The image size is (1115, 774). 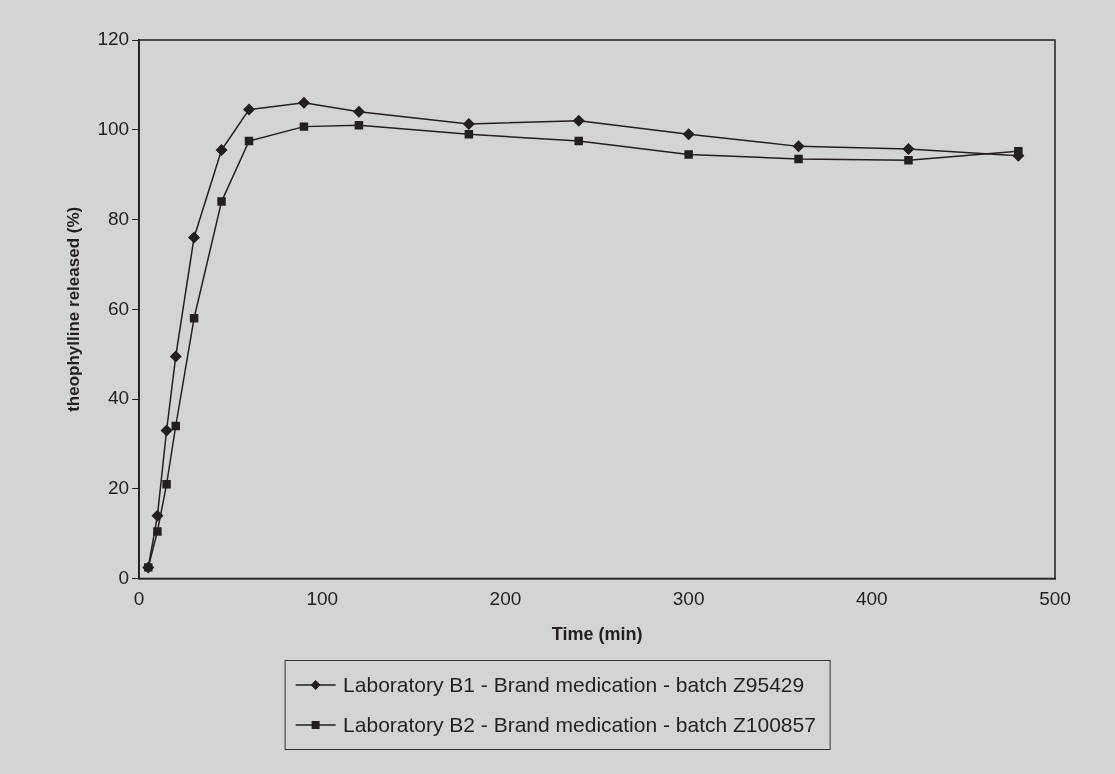 What do you see at coordinates (113, 39) in the screenshot?
I see `y-tick-label: 120` at bounding box center [113, 39].